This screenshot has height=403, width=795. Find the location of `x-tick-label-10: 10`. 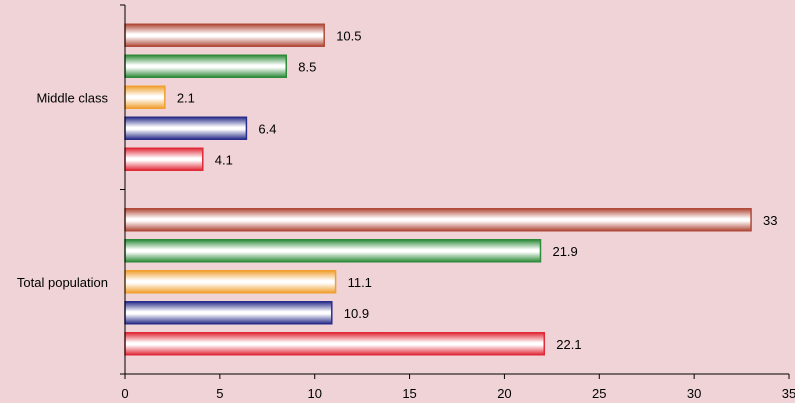

x-tick-label-10: 10 is located at coordinates (314, 393).